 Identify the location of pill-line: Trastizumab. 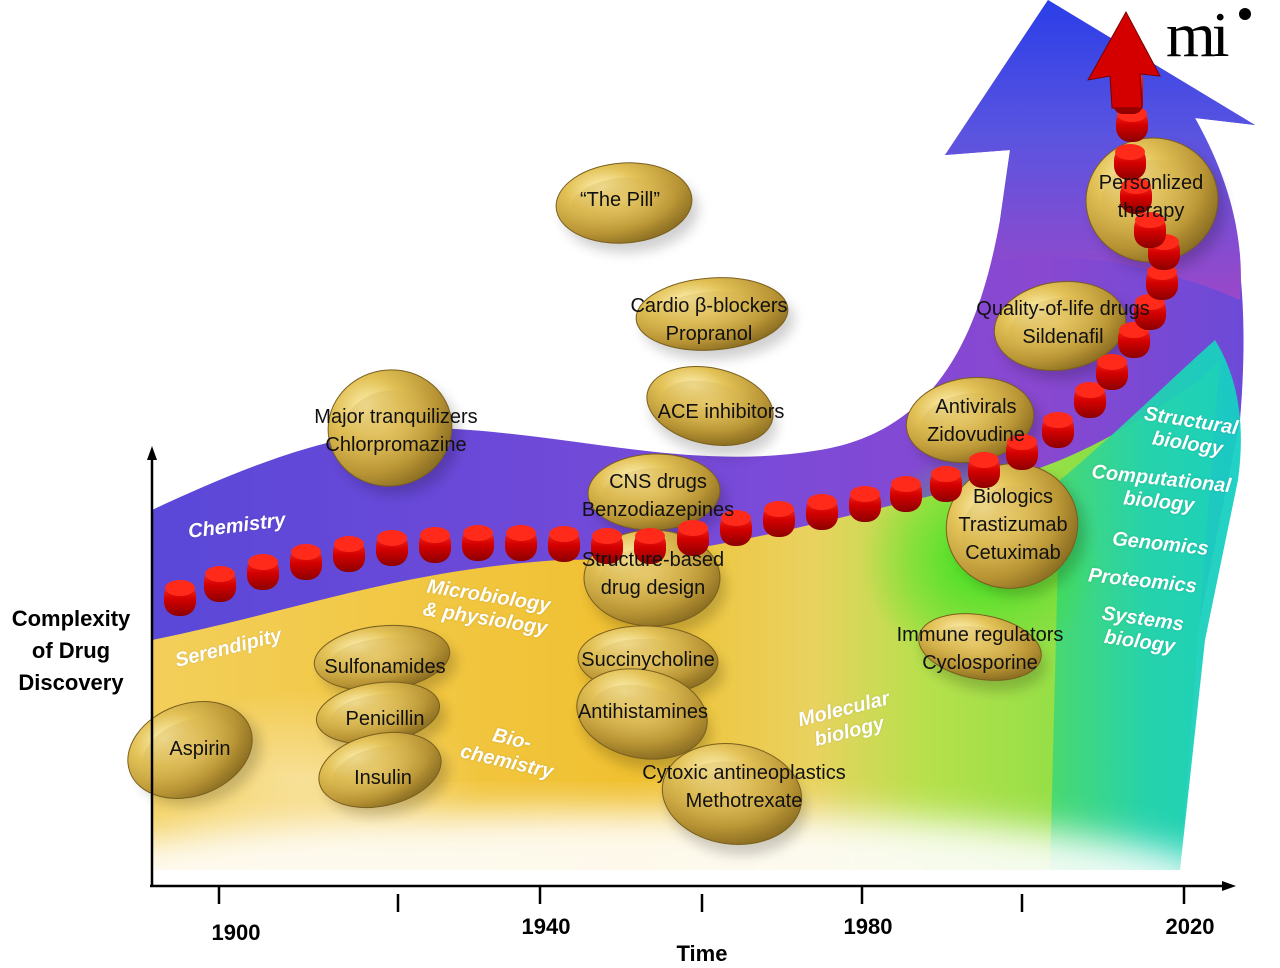
(1013, 525).